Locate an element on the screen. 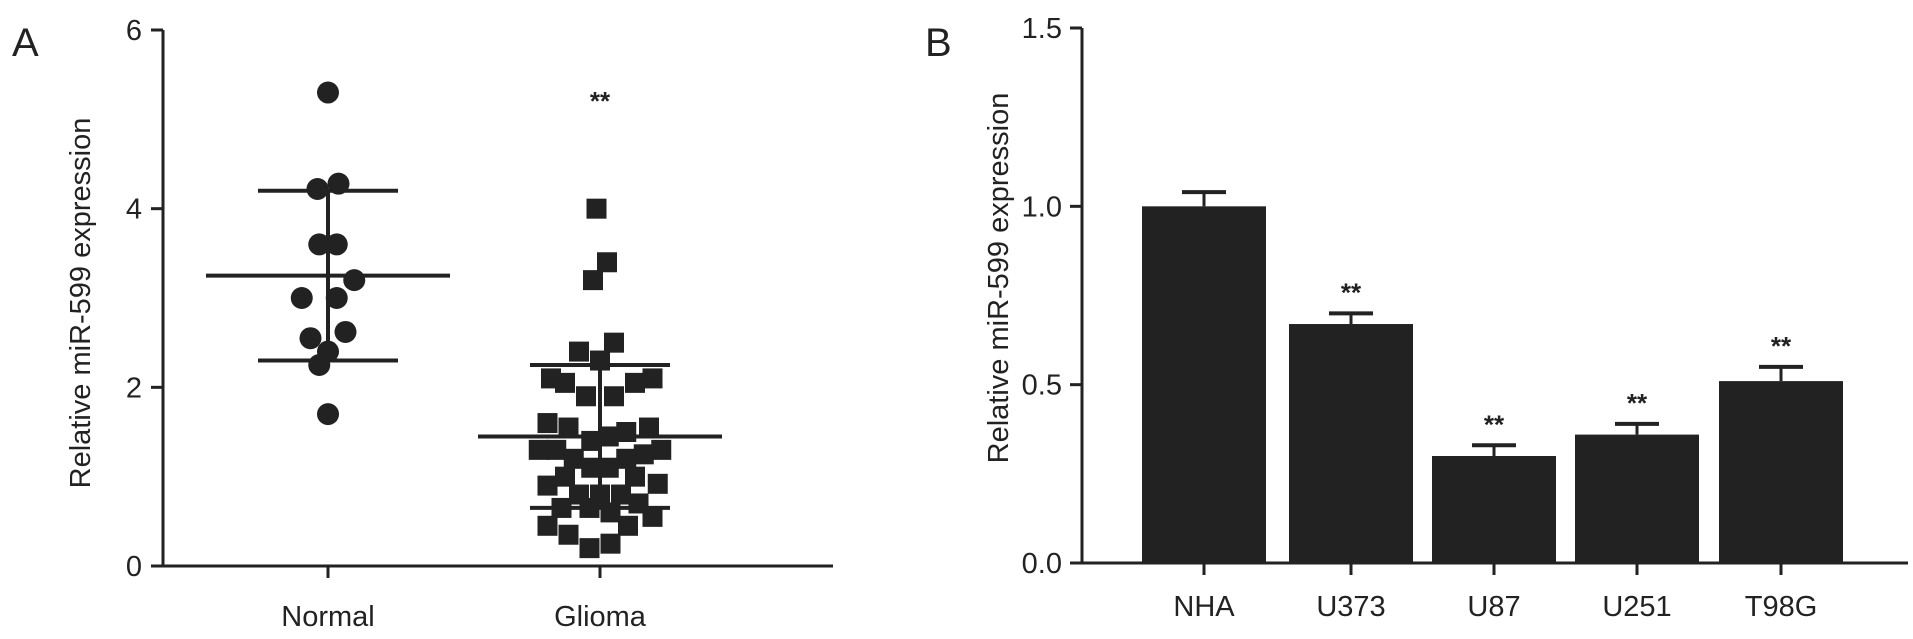 This screenshot has height=639, width=1913. panel-b-x-ticks: NHA U373 U87 U251 T98G is located at coordinates (1495, 593).